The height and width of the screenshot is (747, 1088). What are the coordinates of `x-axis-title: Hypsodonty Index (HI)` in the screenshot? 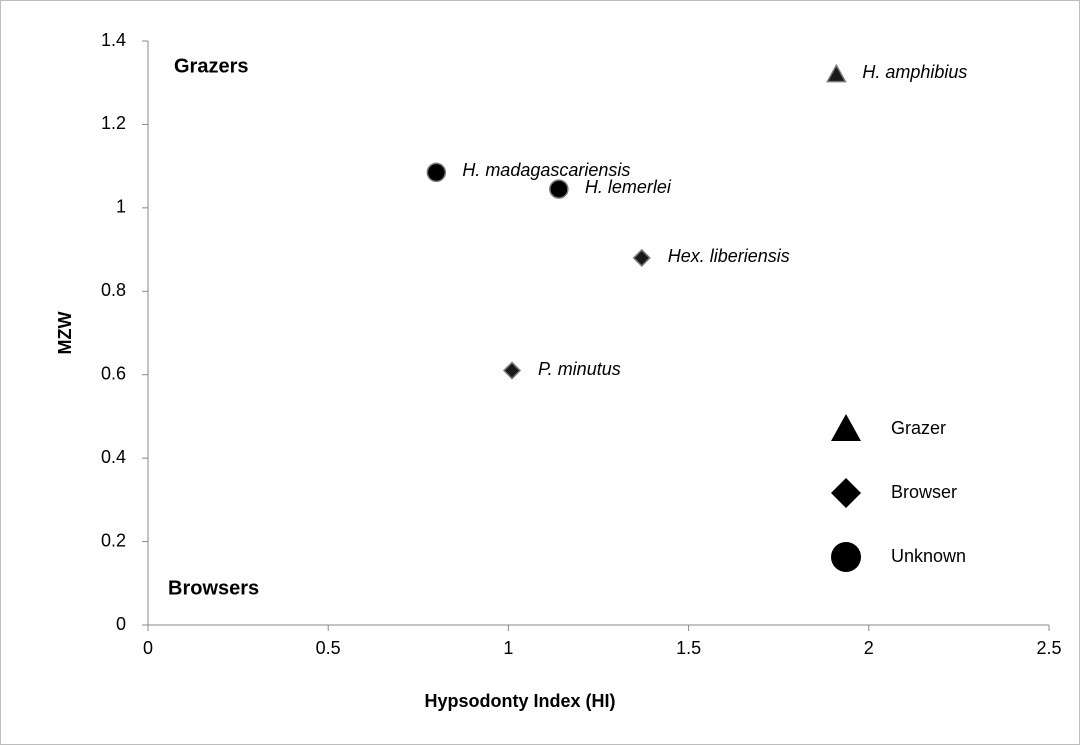 It's located at (519, 701).